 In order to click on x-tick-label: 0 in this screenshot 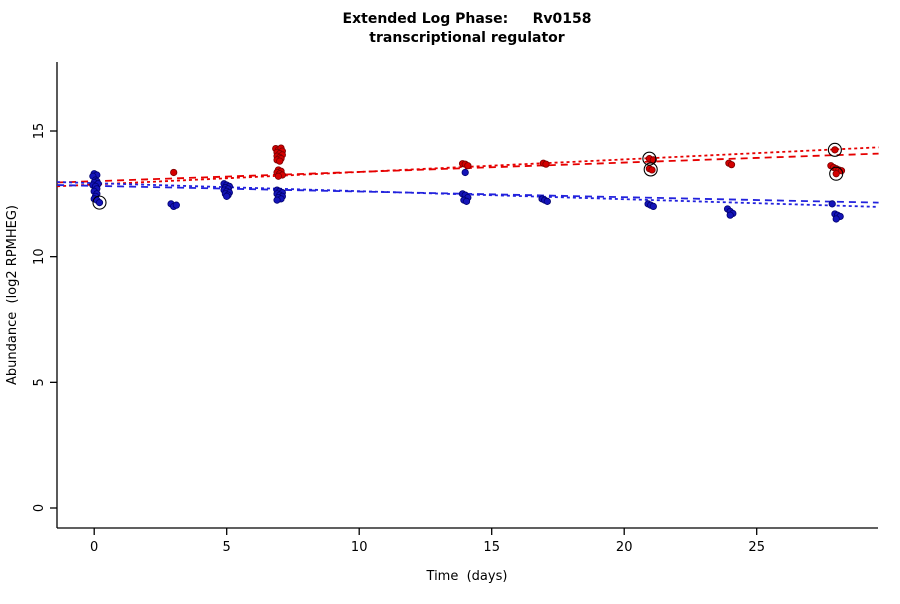, I will do `click(94, 547)`.